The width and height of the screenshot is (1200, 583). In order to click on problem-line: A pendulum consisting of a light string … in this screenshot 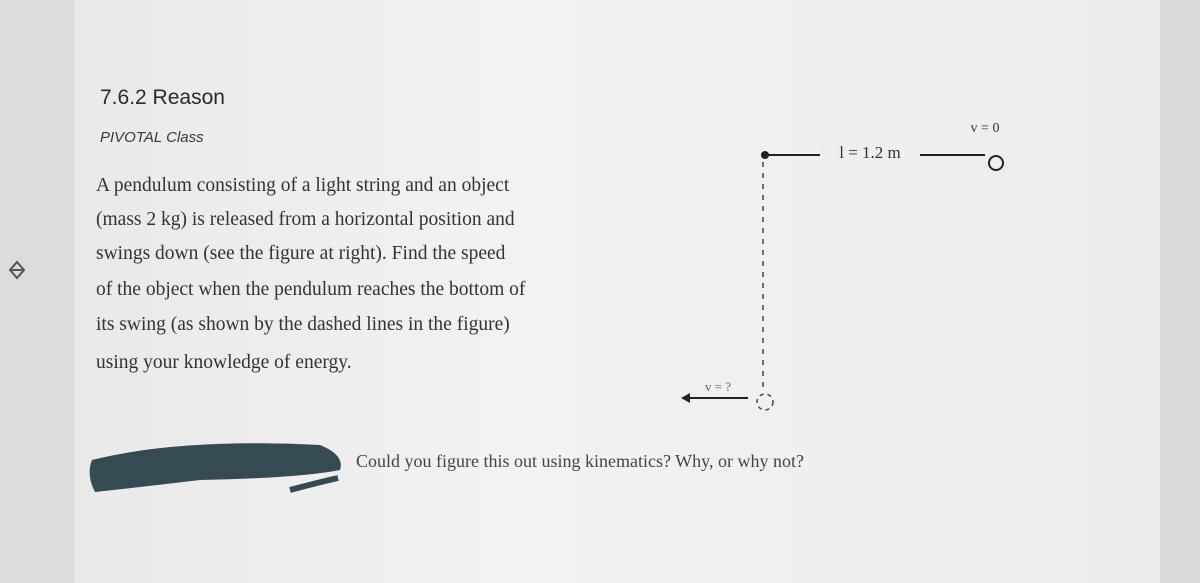, I will do `click(303, 185)`.